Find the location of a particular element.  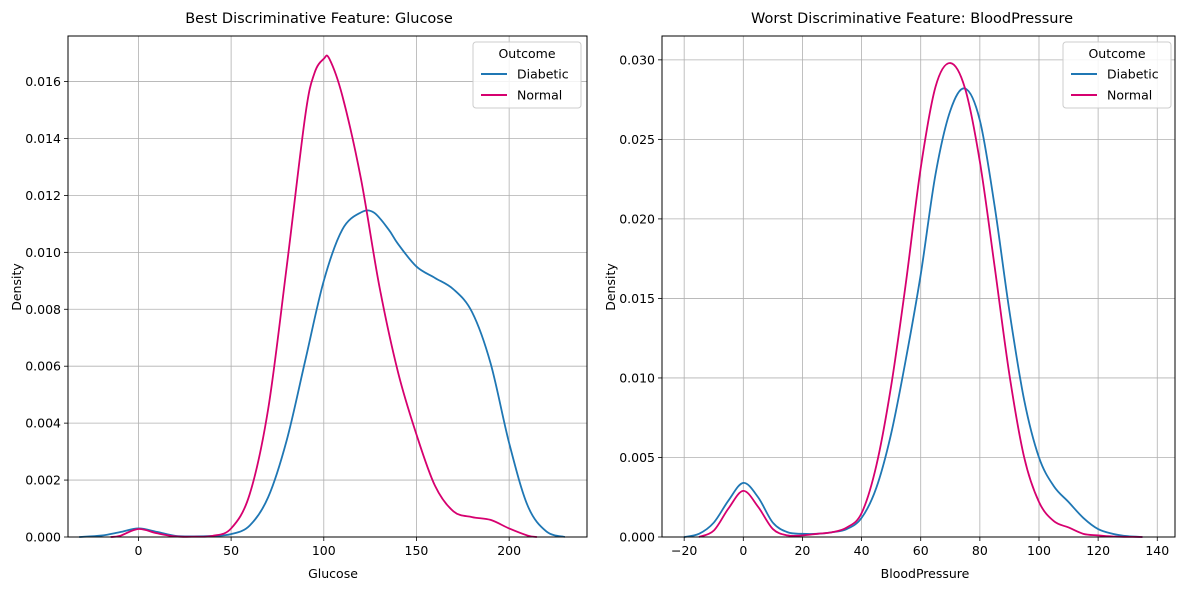

y-tick-label: 0.002 is located at coordinates (43, 480).